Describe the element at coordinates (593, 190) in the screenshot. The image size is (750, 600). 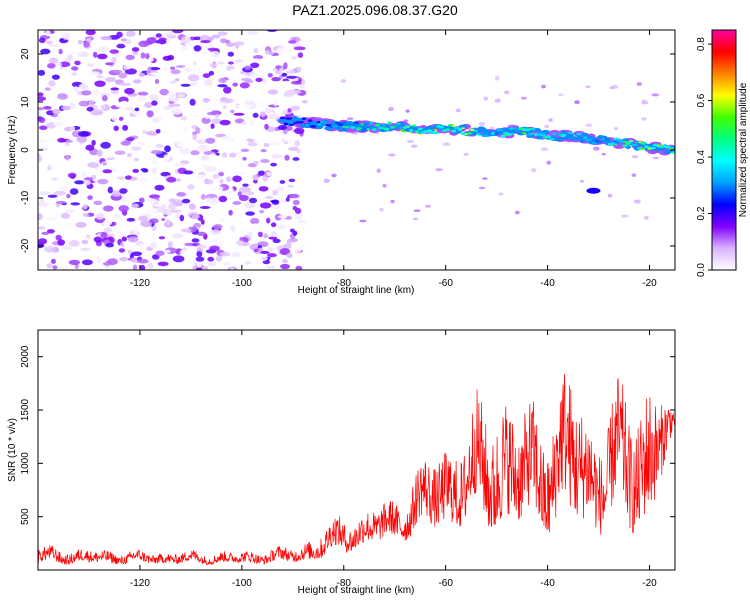
I see `spectrogram-feature-blob` at that location.